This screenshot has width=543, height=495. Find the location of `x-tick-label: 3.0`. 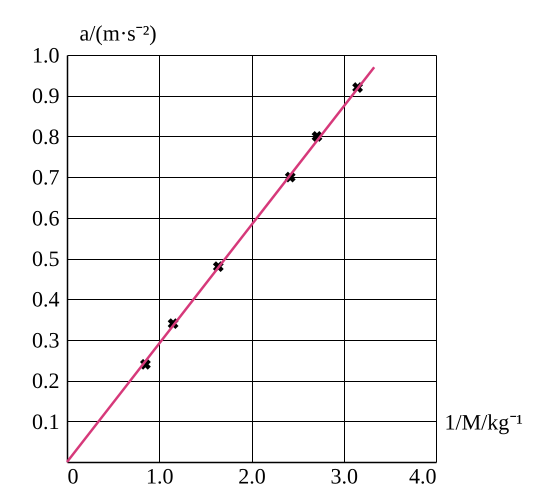

x-tick-label: 3.0 is located at coordinates (344, 476).